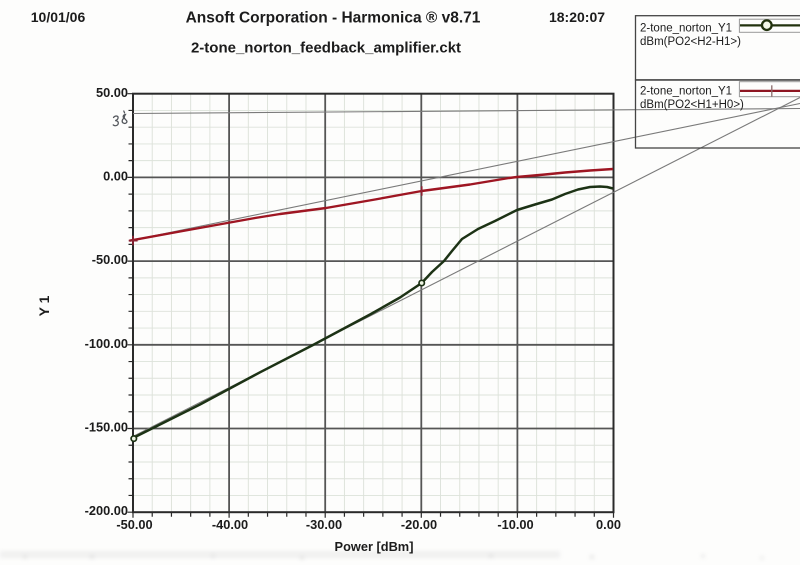 Image resolution: width=800 pixels, height=565 pixels. I want to click on svg-text:Ansoft Corporation - Harmonica: Ansoft Corporation - Harmonica ® v8.71, so click(333, 18).